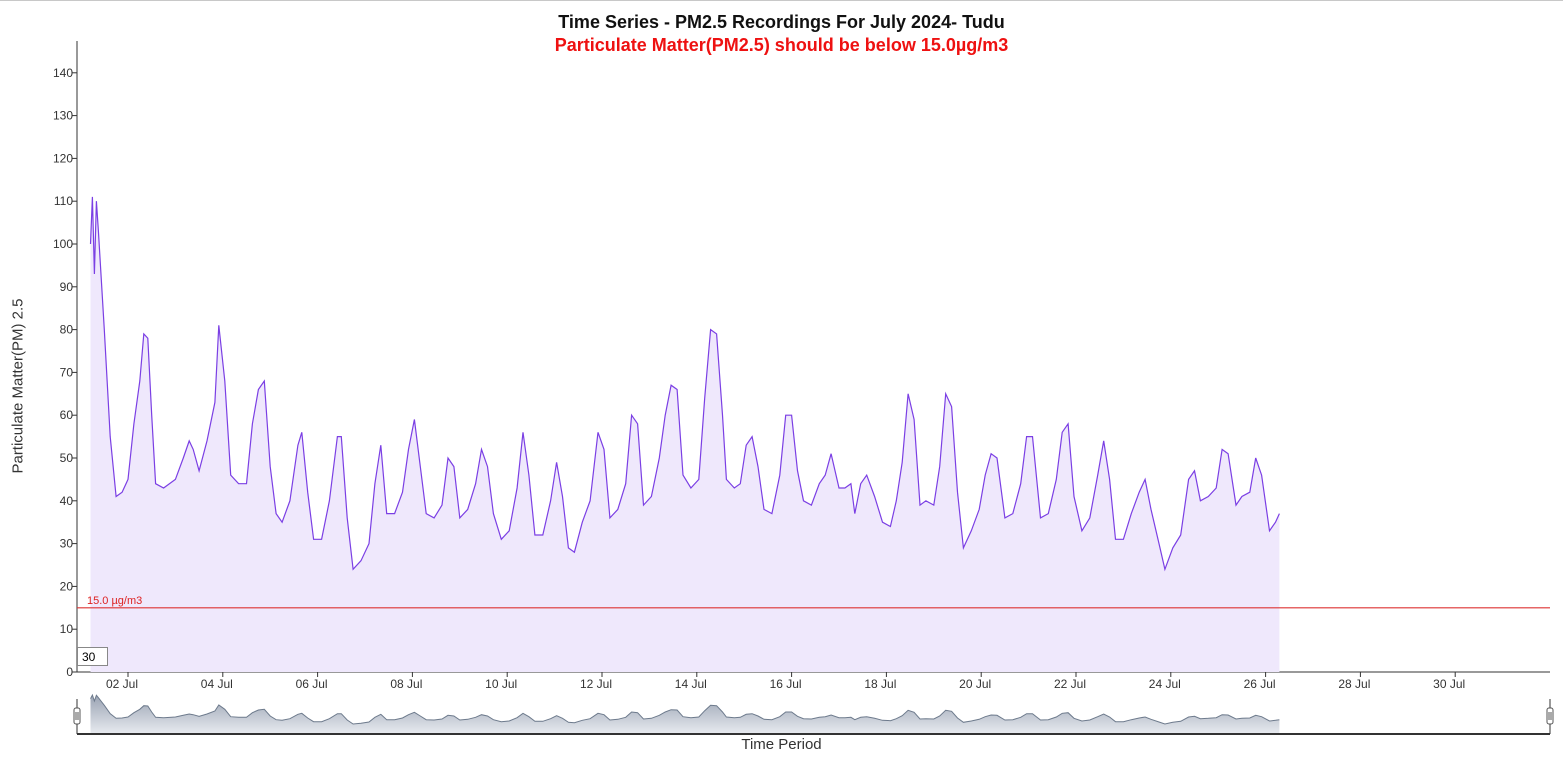 This screenshot has width=1563, height=761. What do you see at coordinates (685, 709) in the screenshot?
I see `brush-series-line` at bounding box center [685, 709].